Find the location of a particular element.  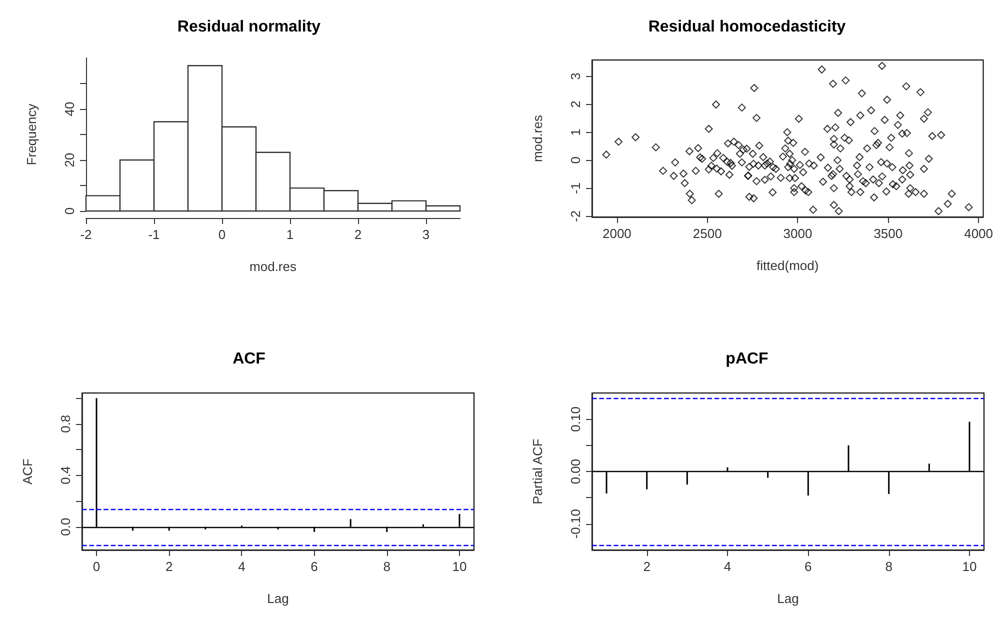

chart-title: Residual homocedasticity is located at coordinates (747, 27).